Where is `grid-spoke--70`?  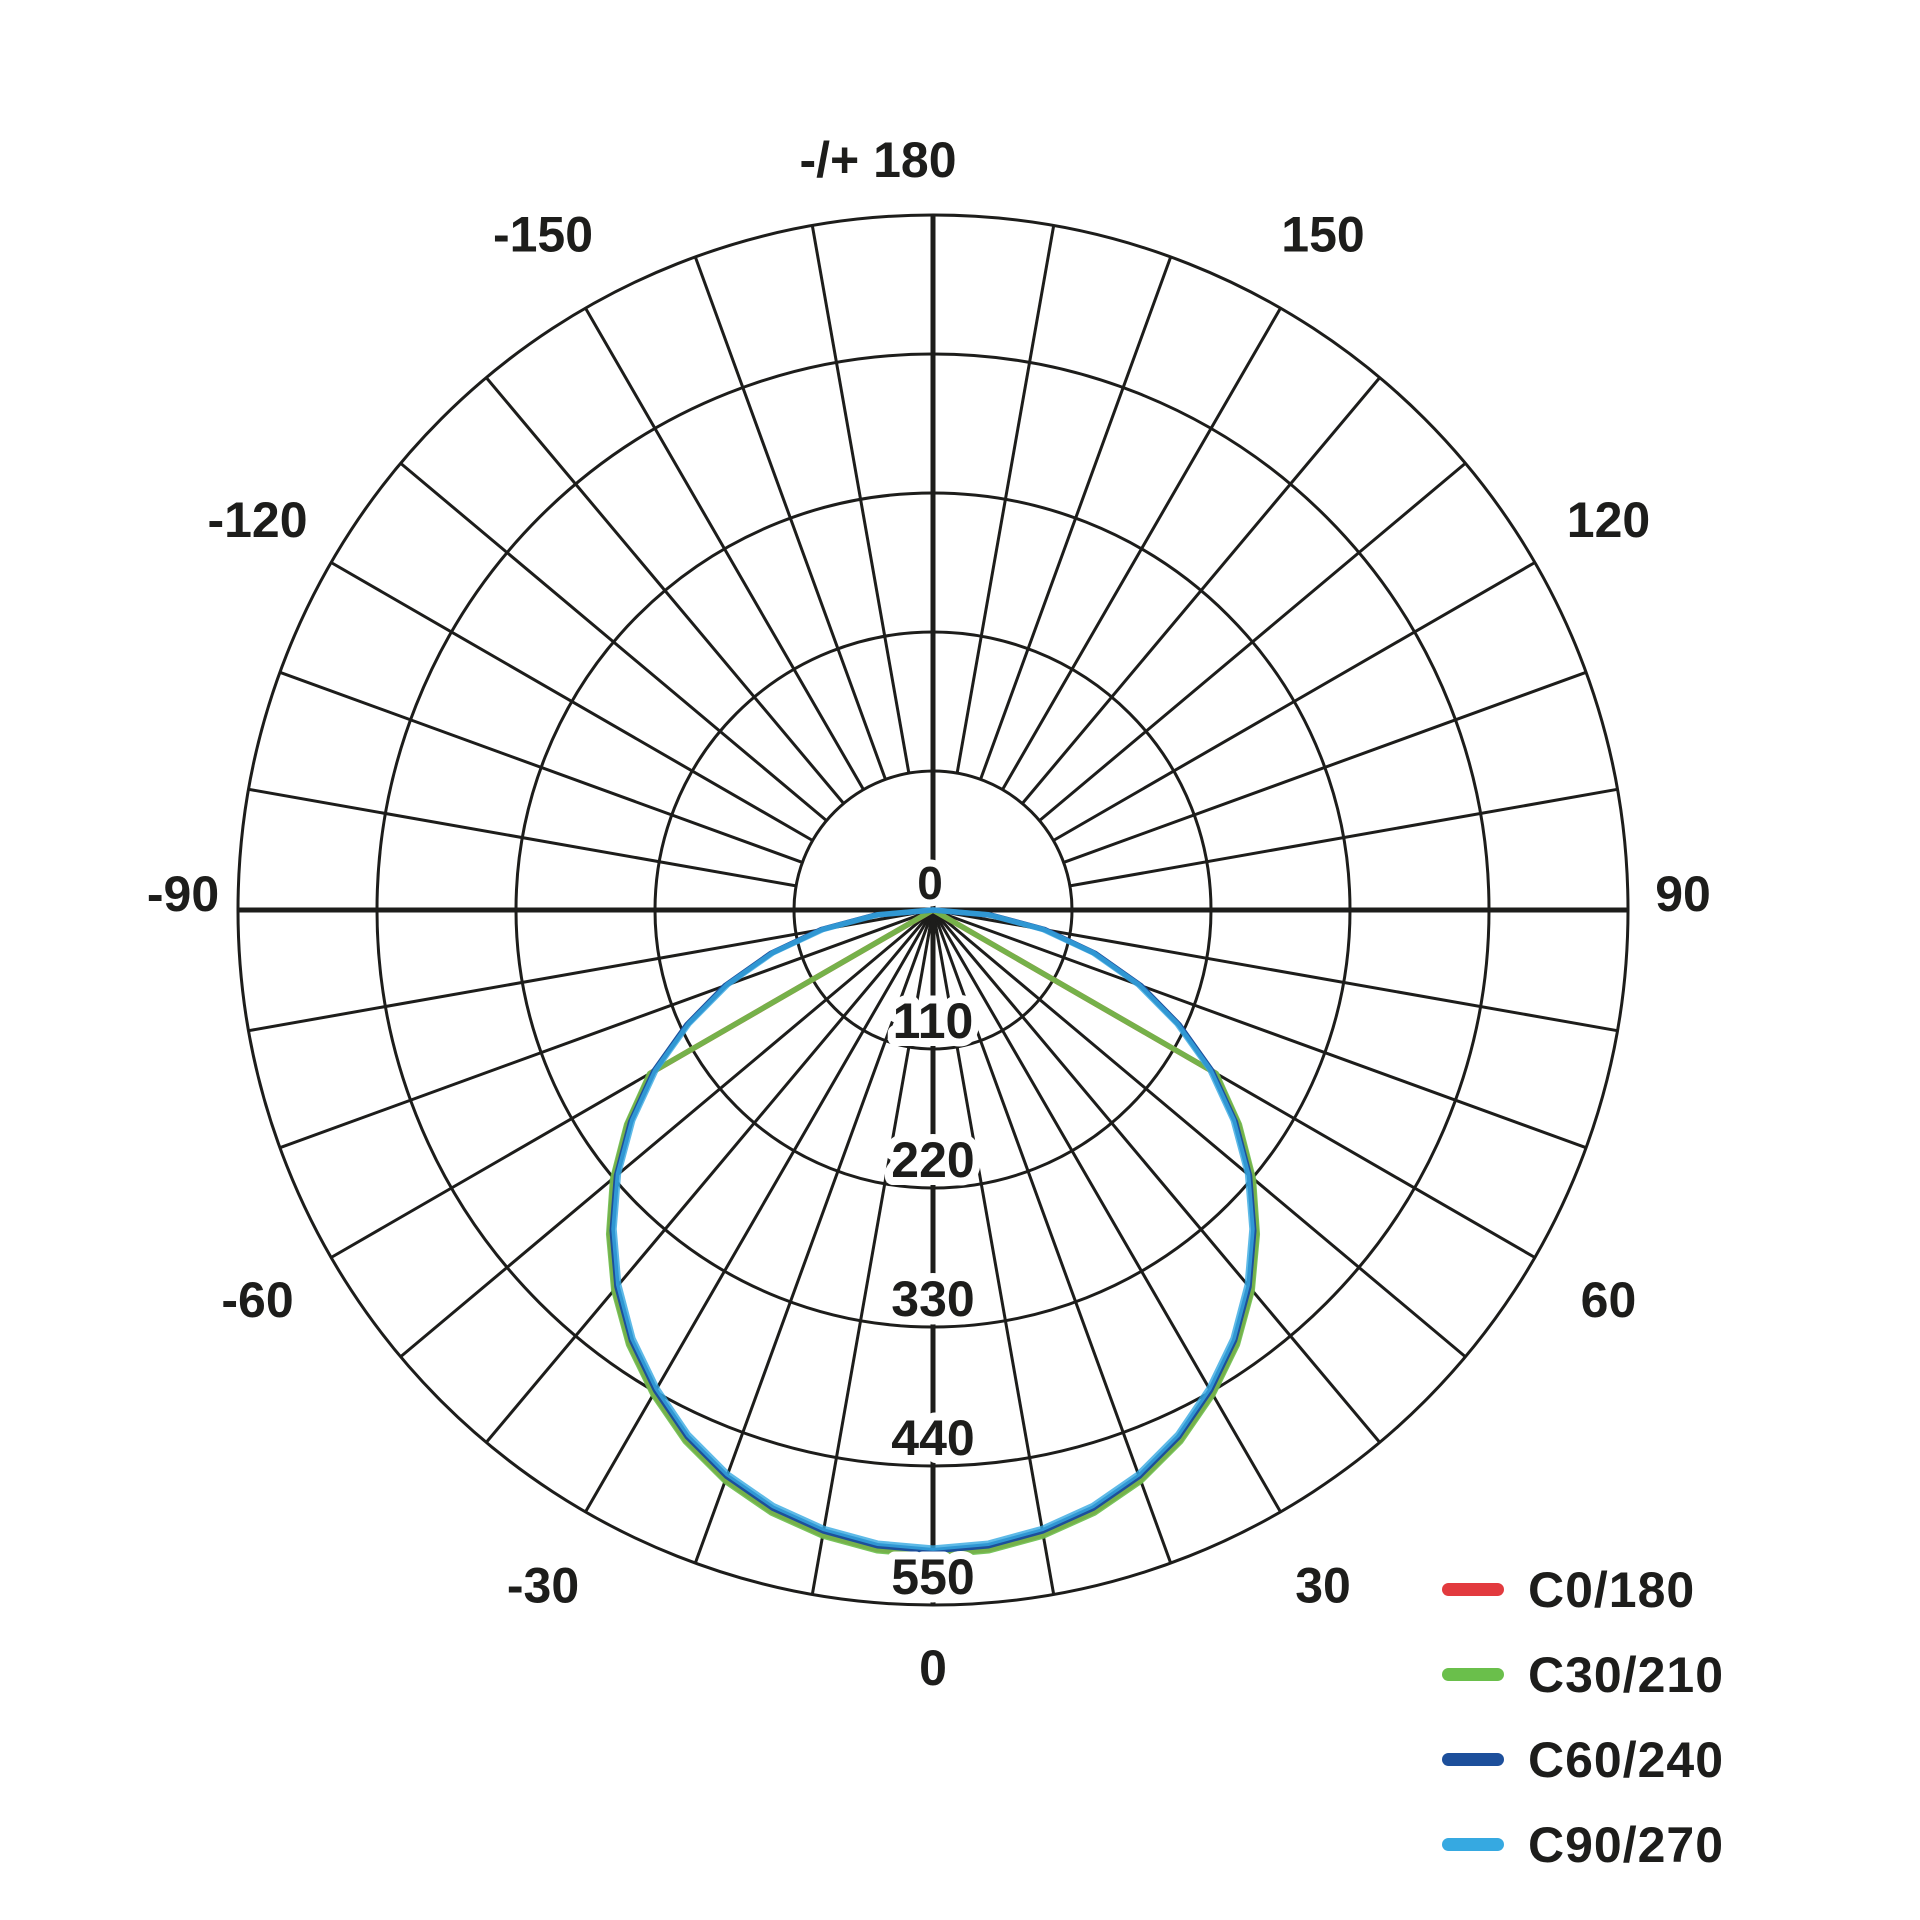 grid-spoke--70 is located at coordinates (606, 1029).